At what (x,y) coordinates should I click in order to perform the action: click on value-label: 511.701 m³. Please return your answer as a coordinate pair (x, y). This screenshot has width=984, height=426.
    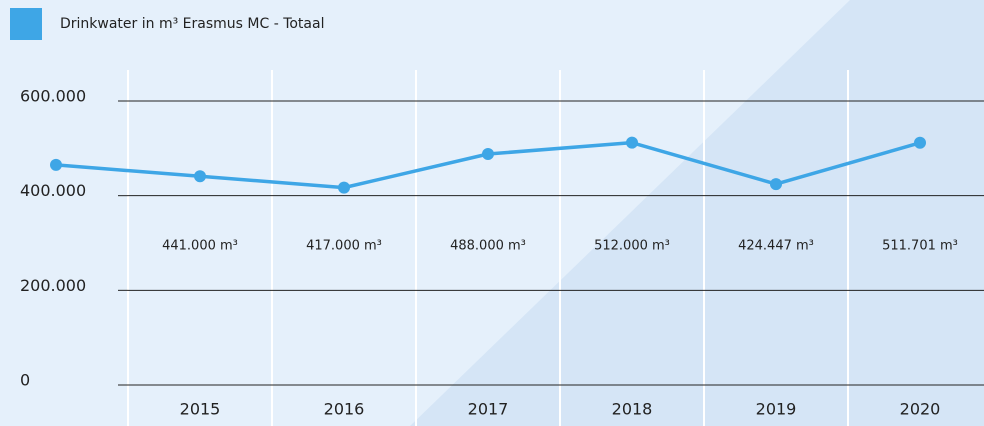
    Looking at the image, I should click on (920, 246).